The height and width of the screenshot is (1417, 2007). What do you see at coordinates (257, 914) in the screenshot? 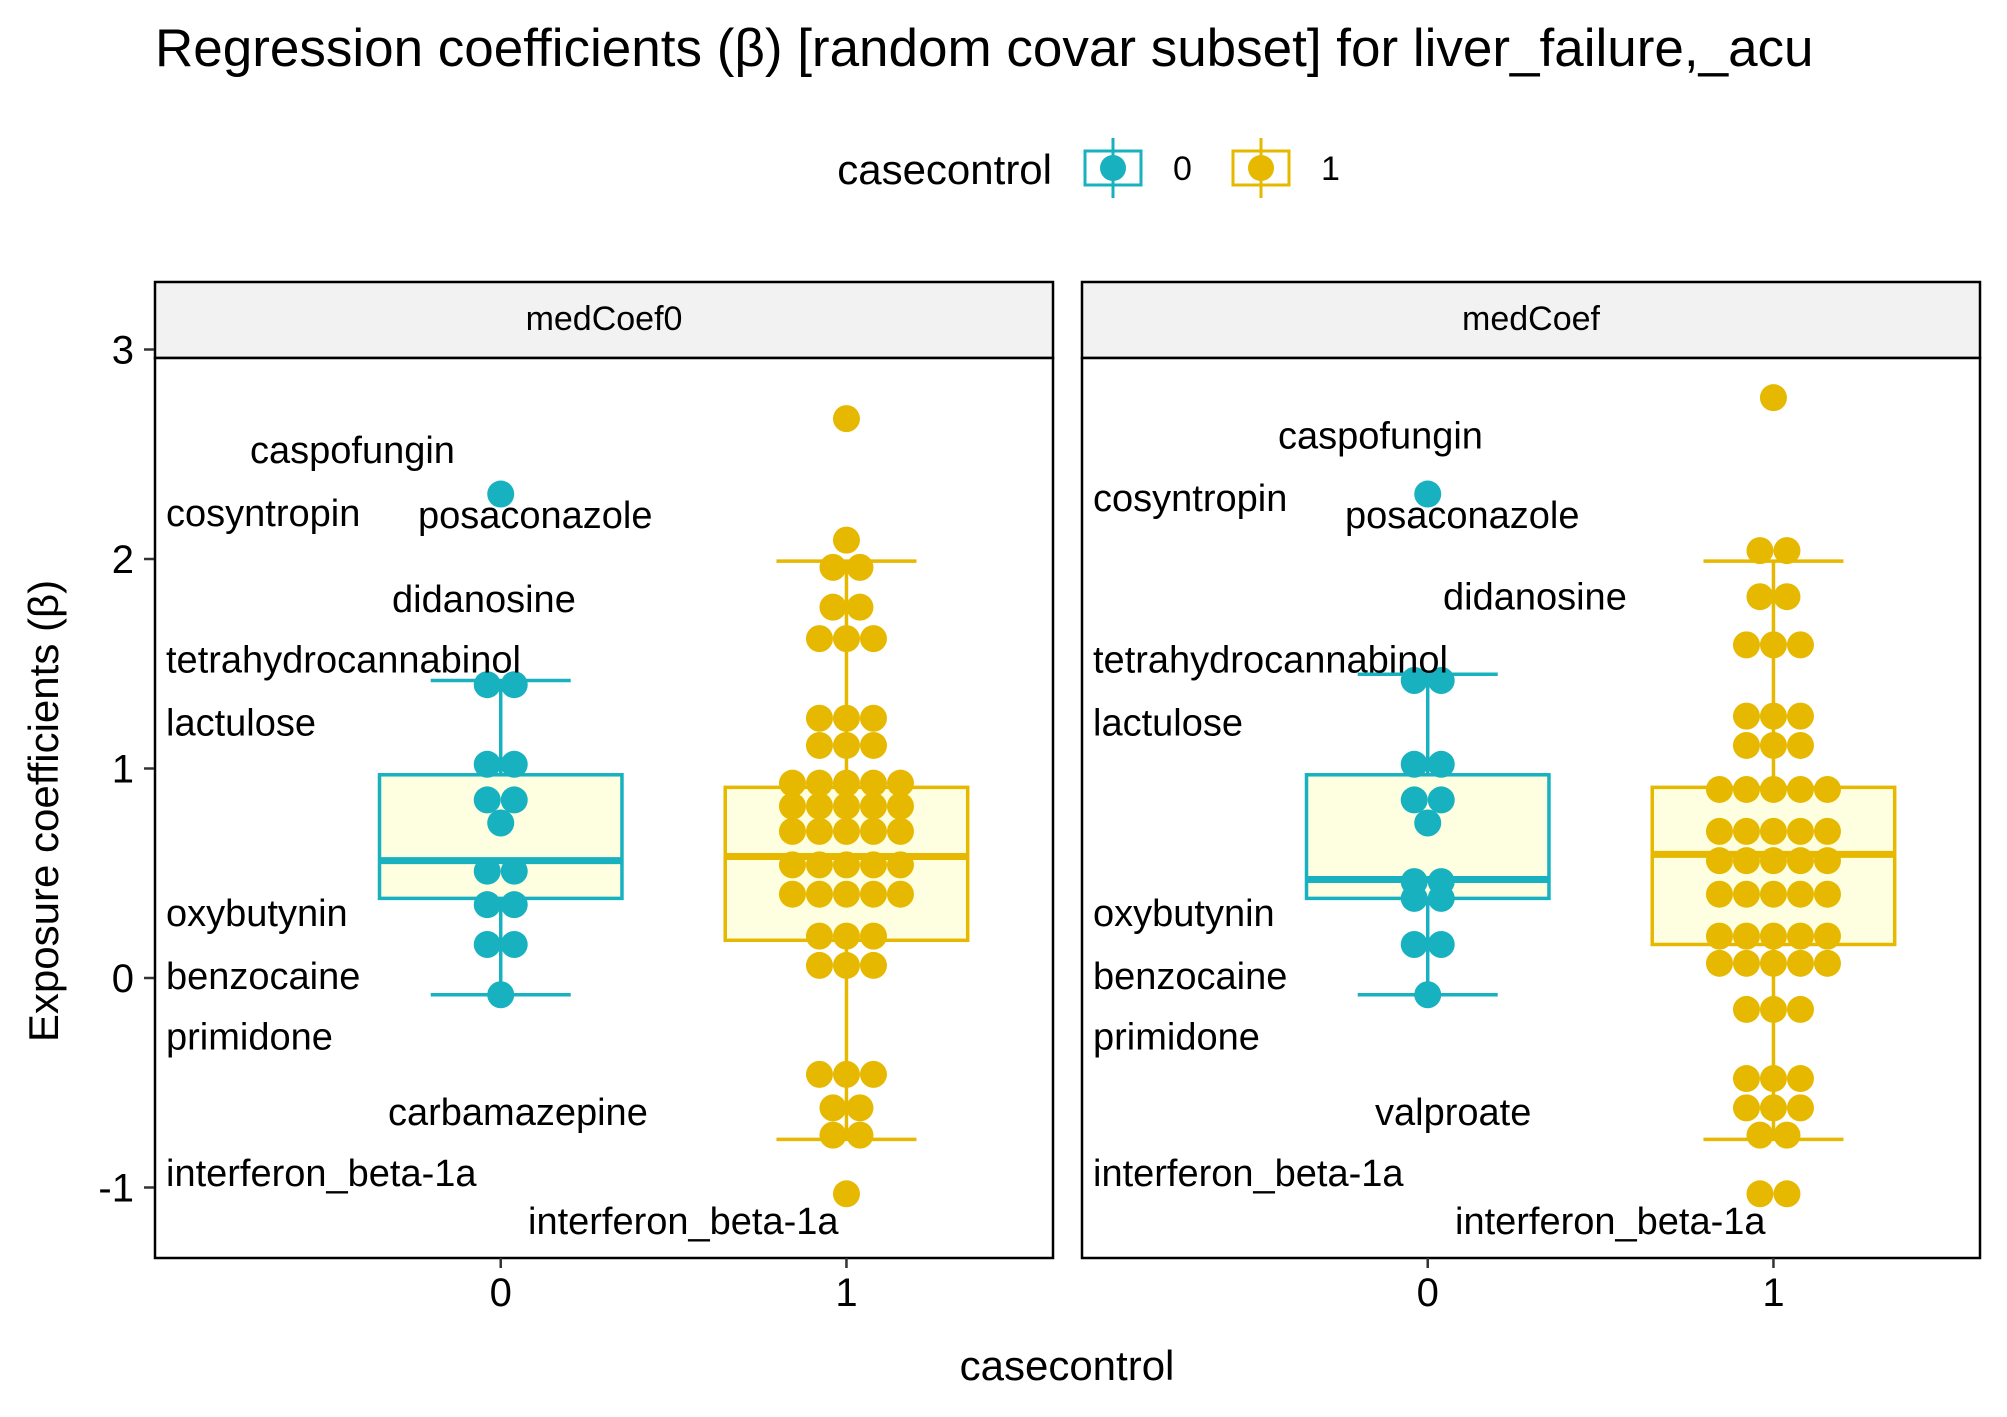
I see `point-label: oxybutynin` at bounding box center [257, 914].